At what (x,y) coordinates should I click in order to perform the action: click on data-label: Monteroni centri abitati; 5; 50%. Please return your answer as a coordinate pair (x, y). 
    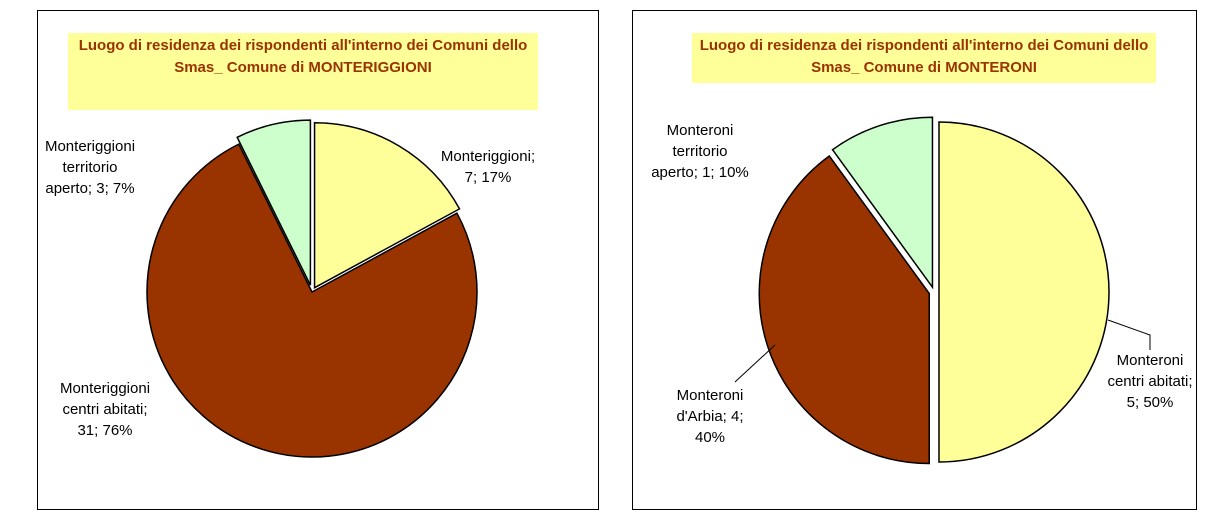
    Looking at the image, I should click on (1150, 381).